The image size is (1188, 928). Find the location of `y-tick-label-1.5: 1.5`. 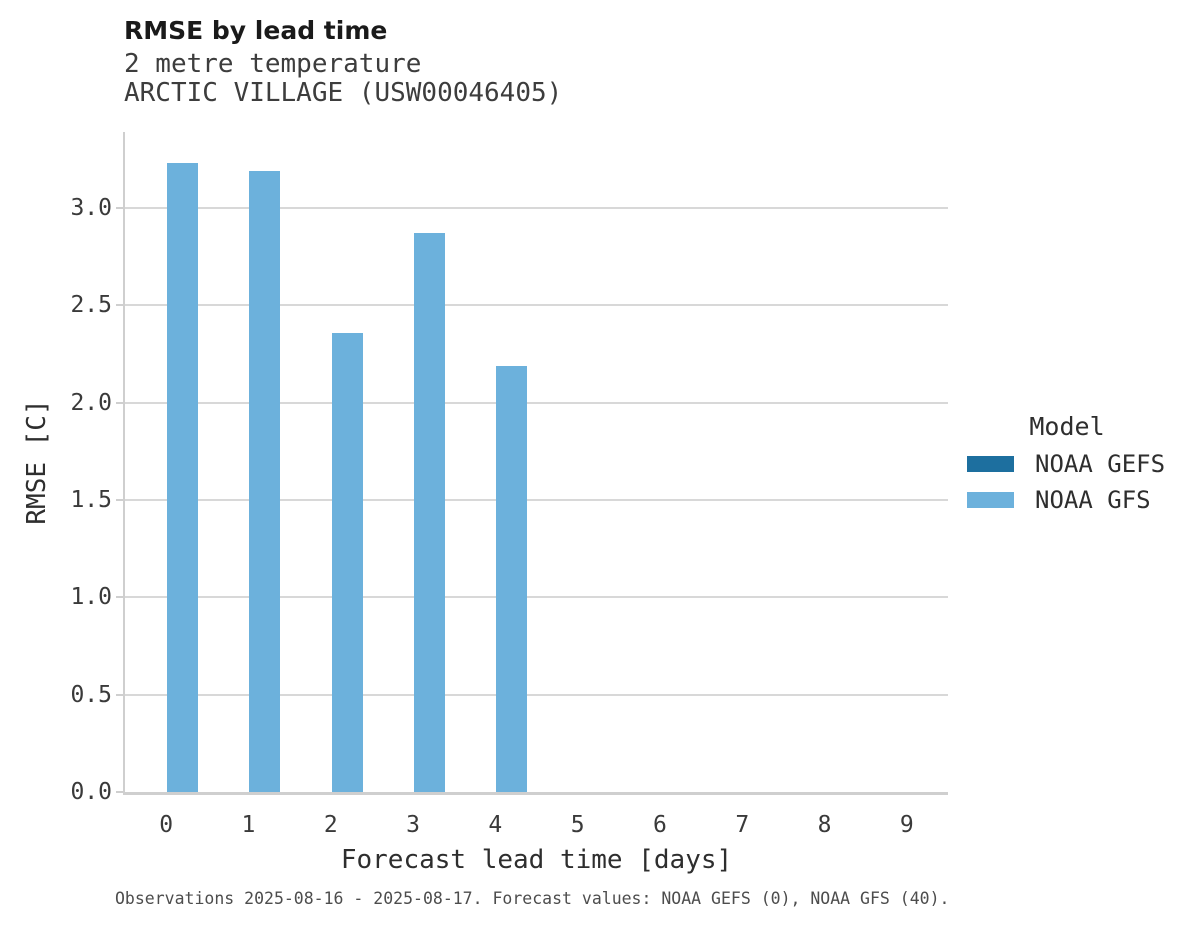

y-tick-label-1.5: 1.5 is located at coordinates (91, 499).